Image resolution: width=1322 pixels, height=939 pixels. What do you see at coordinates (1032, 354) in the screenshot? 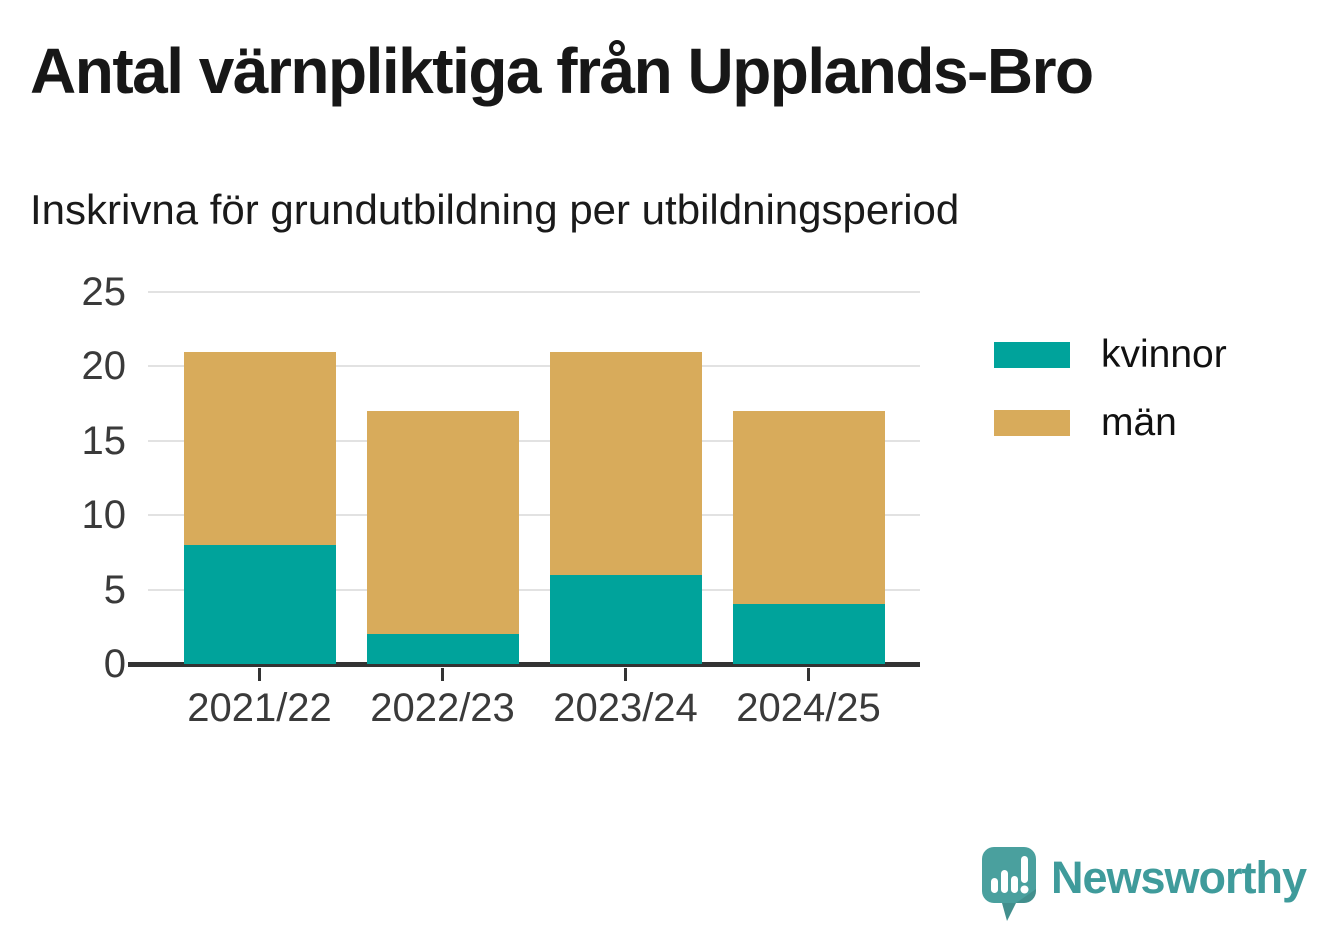
I see `legend-swatch-kvinnor` at bounding box center [1032, 354].